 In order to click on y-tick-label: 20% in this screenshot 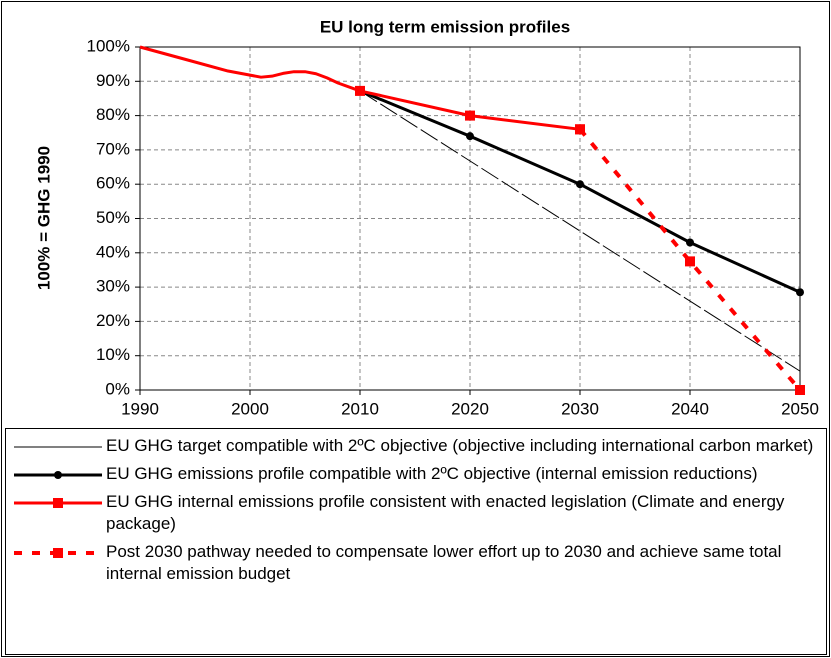, I will do `click(113, 320)`.